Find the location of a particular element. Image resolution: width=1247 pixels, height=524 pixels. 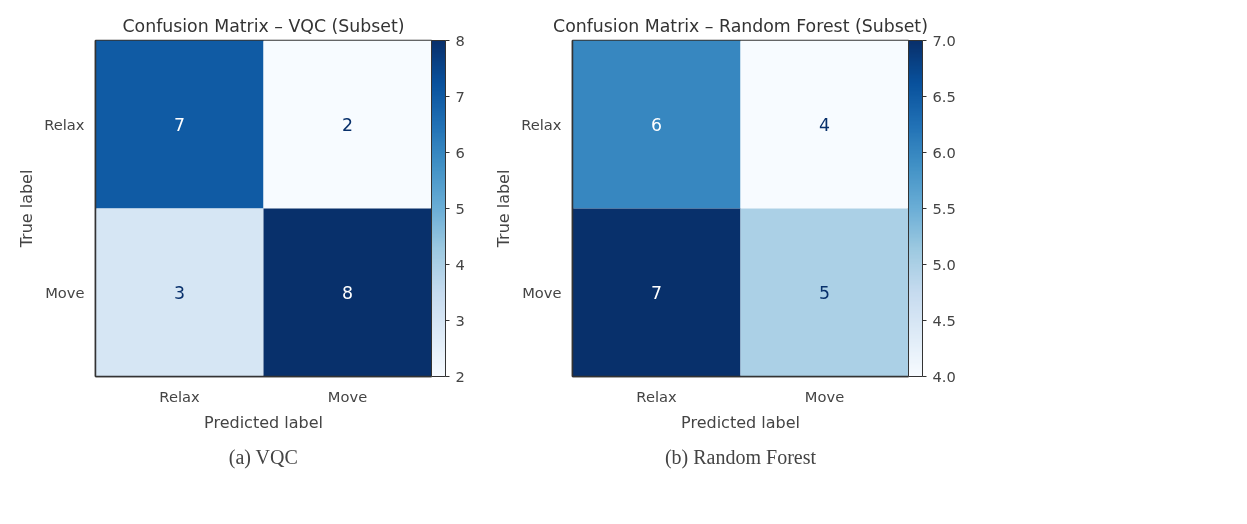

text: (a) VQC is located at coordinates (263, 457).